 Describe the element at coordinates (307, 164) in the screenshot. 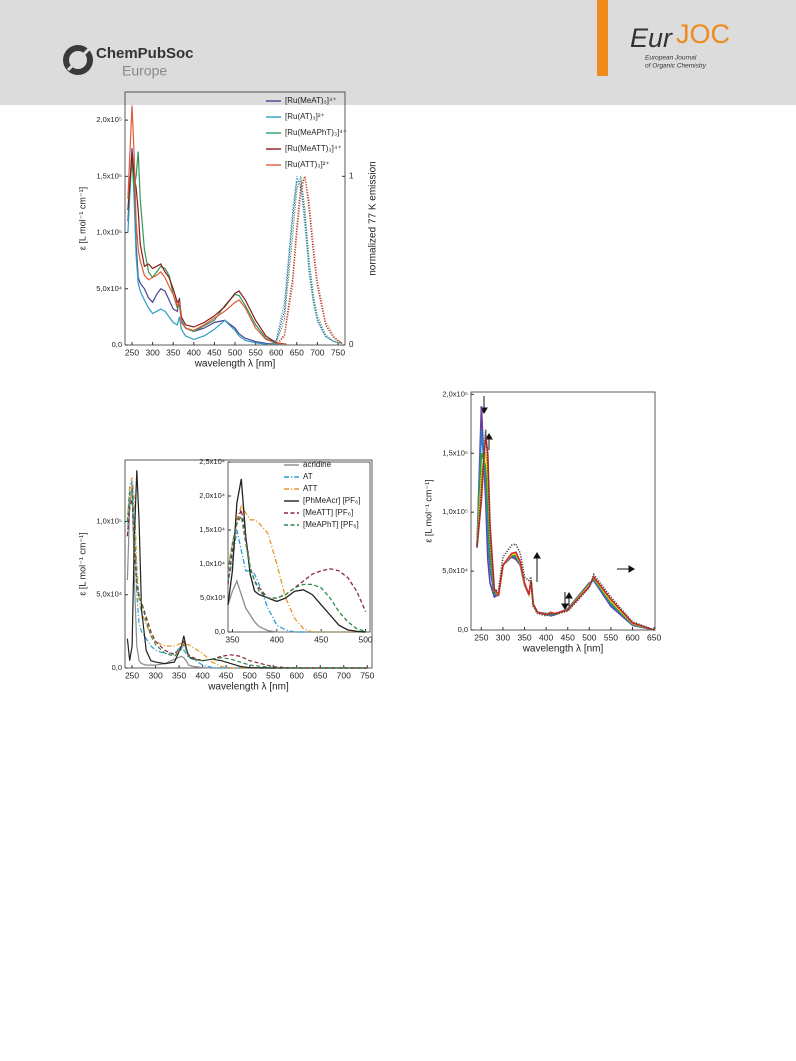

I see `legend-label: [Ru(ATT)₃]²⁺` at that location.